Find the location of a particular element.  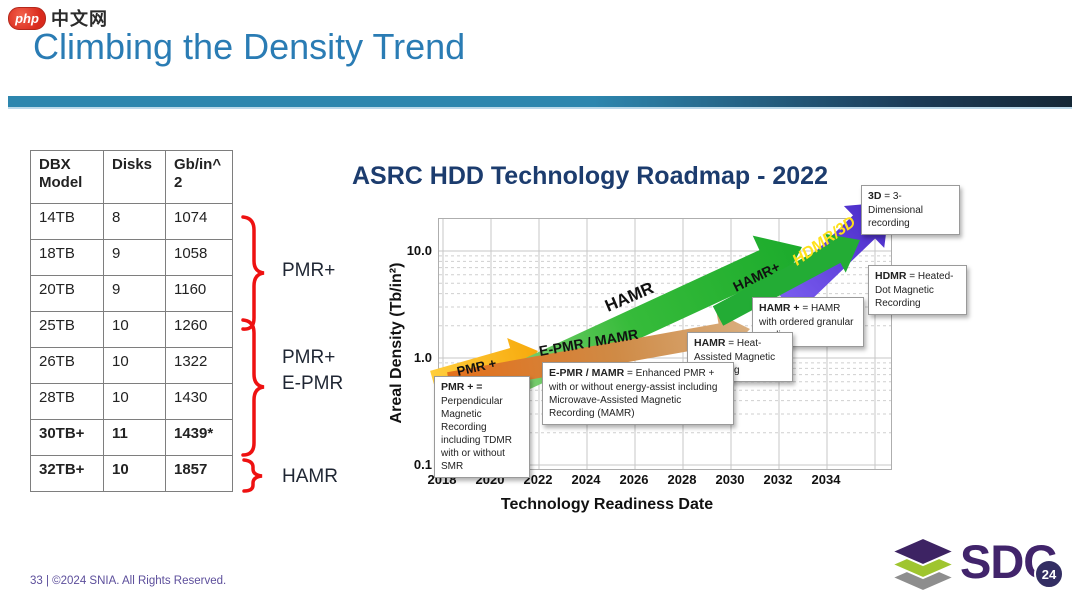

site-logo: php 中文网 is located at coordinates (58, 18).